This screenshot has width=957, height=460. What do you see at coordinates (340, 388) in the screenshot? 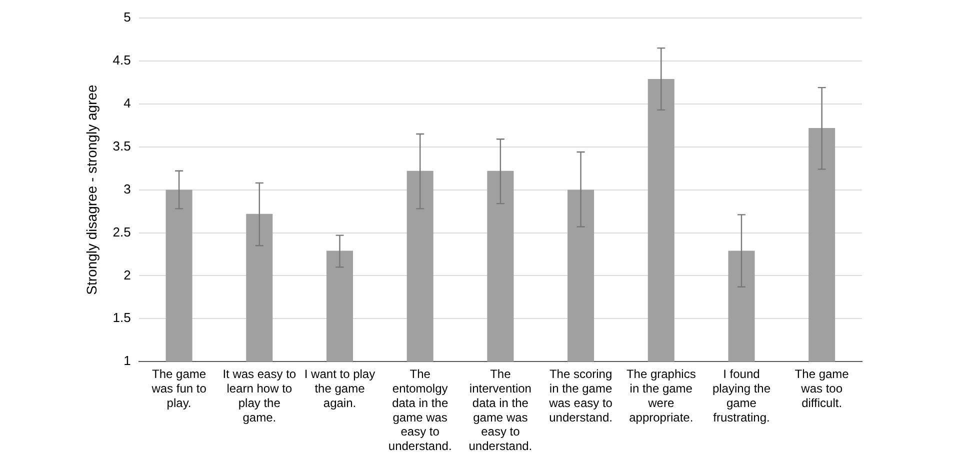
I see `x-tick-label: I want to play the game again.` at bounding box center [340, 388].